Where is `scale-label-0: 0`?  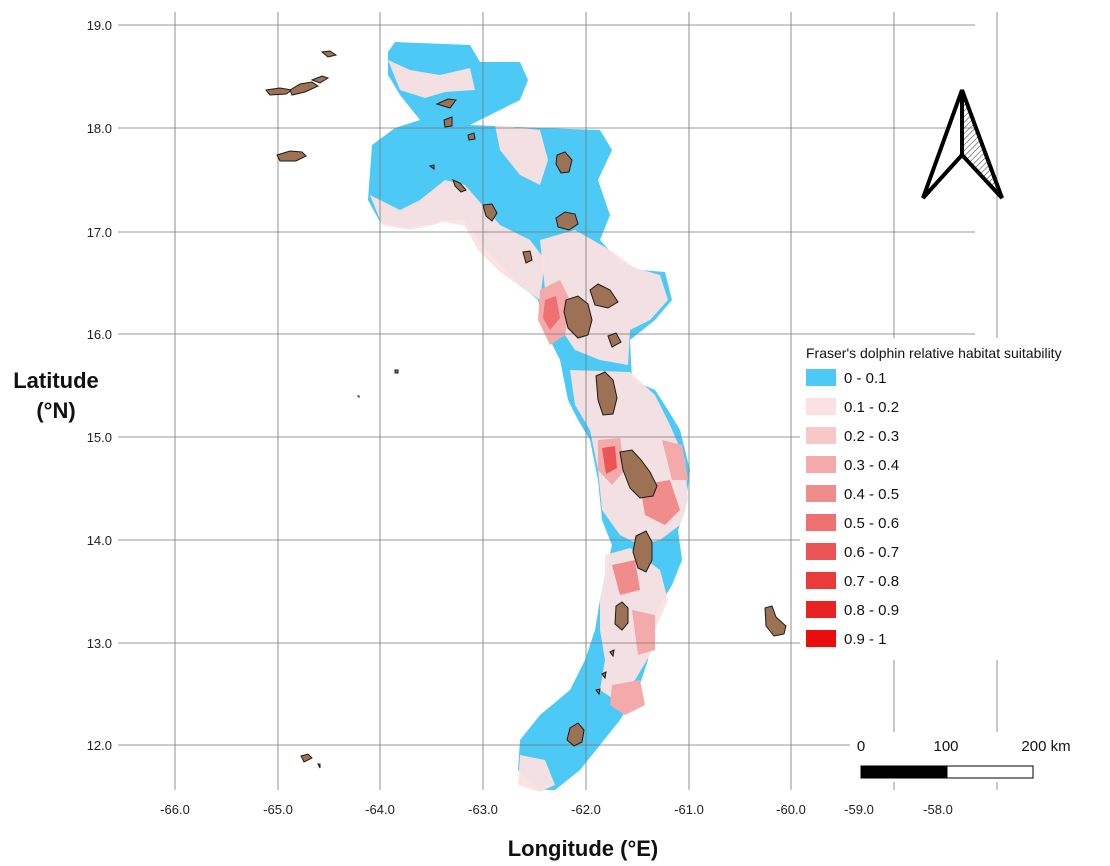 scale-label-0: 0 is located at coordinates (861, 746).